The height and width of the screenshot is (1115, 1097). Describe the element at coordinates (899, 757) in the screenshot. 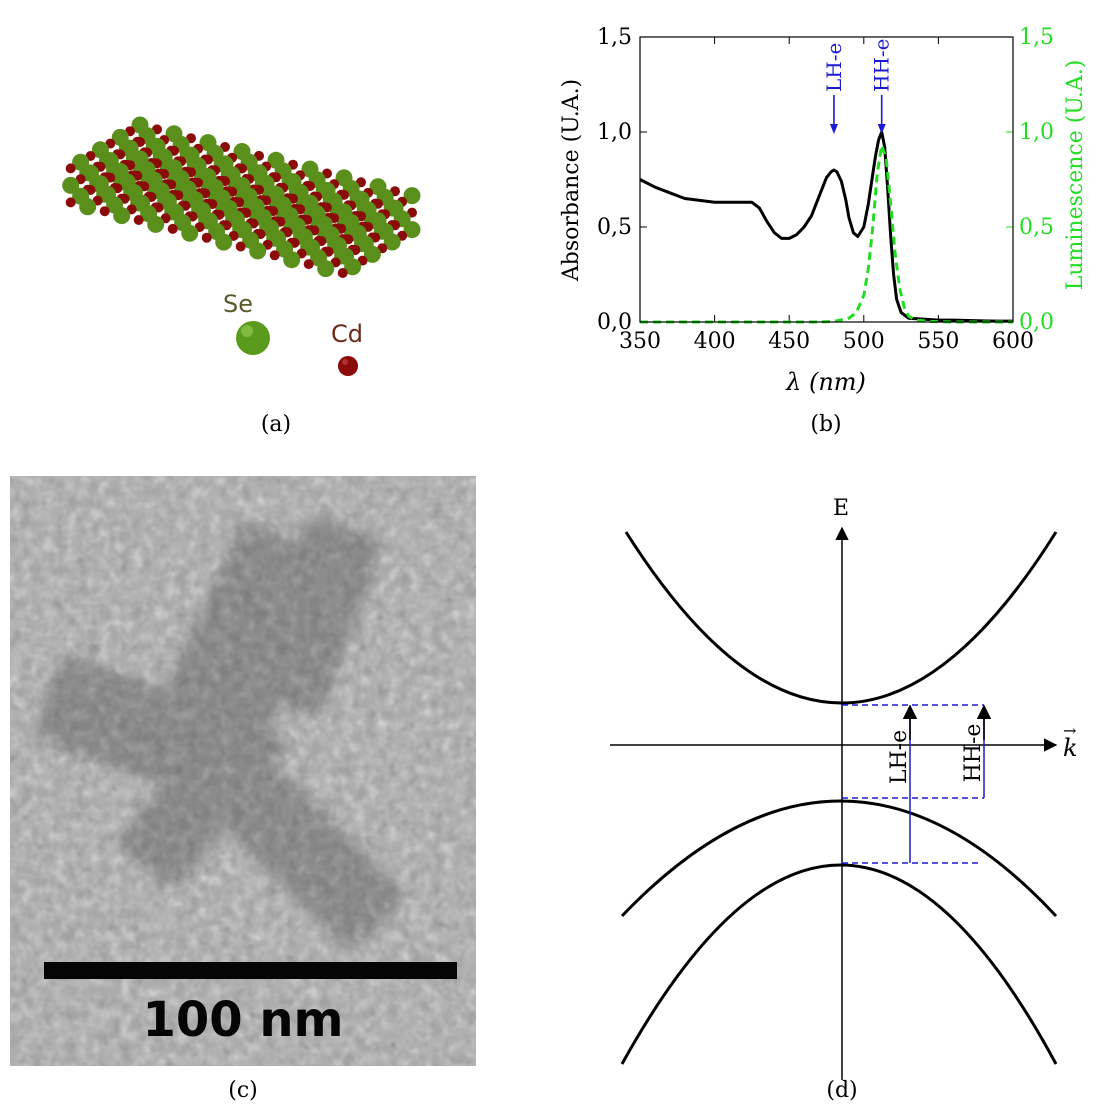

I see `transition-lh-e-label: LH-e` at that location.